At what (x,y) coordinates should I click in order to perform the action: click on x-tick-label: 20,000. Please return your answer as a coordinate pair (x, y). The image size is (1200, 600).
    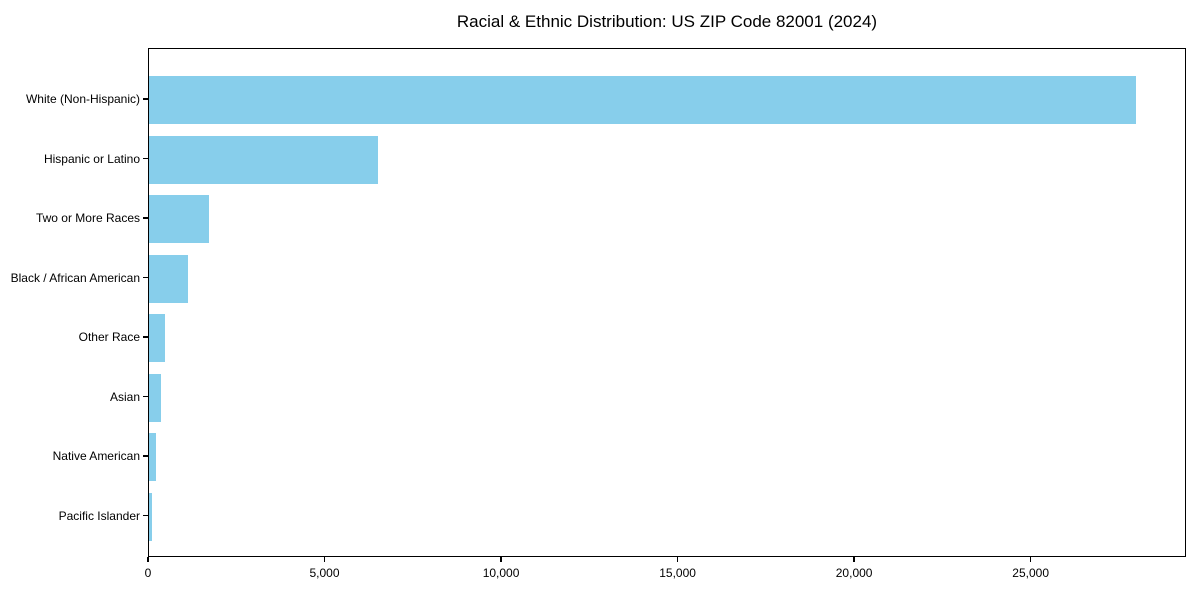
    Looking at the image, I should click on (854, 573).